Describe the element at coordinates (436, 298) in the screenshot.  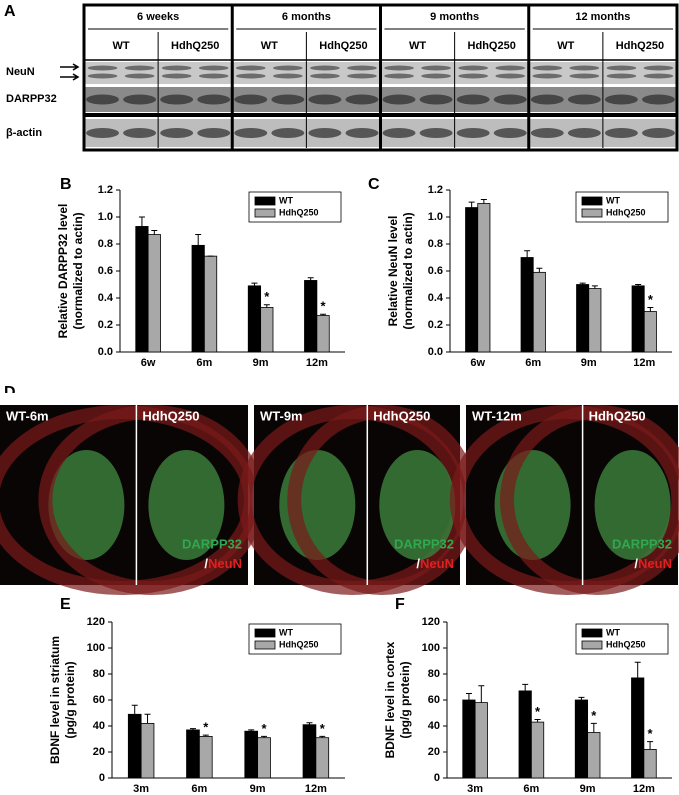
I see `y-tick-label: 0.4` at that location.